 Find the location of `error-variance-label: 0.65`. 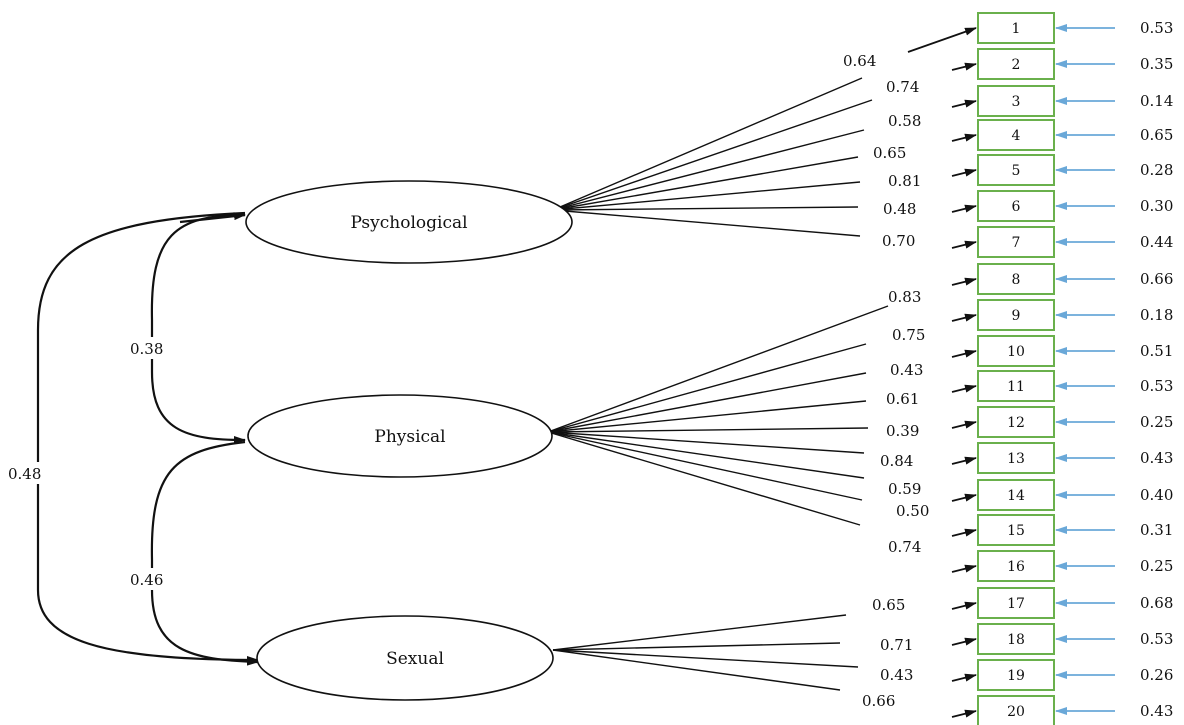

error-variance-label: 0.65 is located at coordinates (1156, 135).